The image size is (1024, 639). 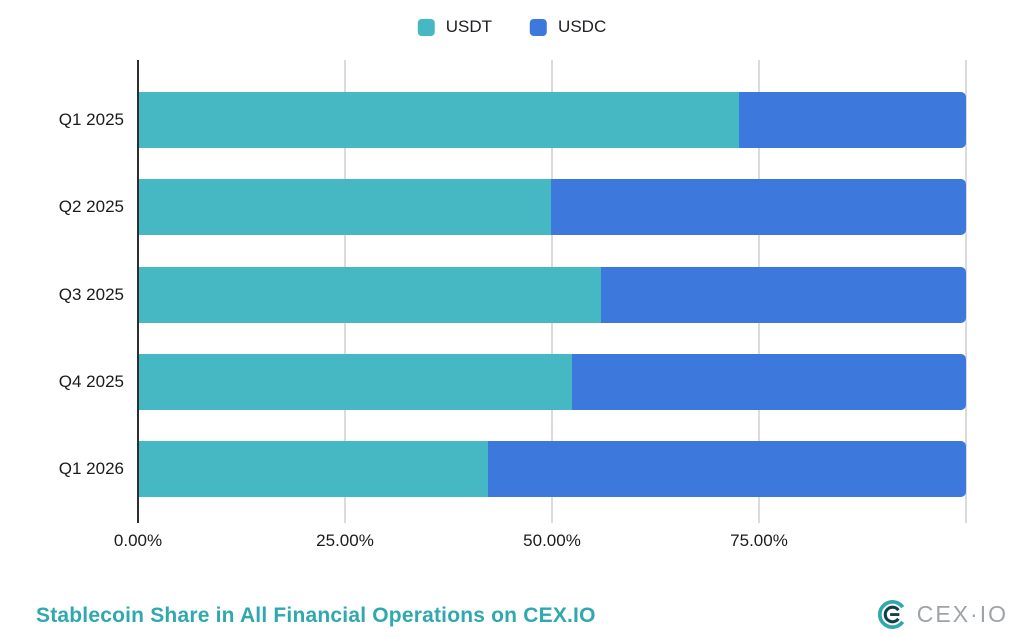 What do you see at coordinates (539, 27) in the screenshot?
I see `usdc-color-swatch-icon` at bounding box center [539, 27].